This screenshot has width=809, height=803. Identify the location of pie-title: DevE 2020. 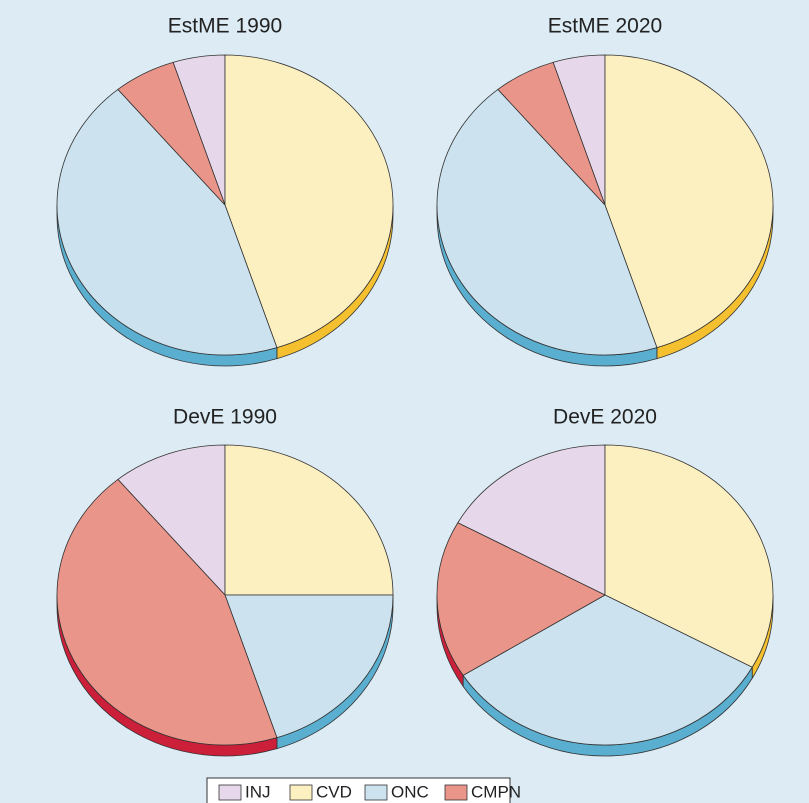
(605, 417).